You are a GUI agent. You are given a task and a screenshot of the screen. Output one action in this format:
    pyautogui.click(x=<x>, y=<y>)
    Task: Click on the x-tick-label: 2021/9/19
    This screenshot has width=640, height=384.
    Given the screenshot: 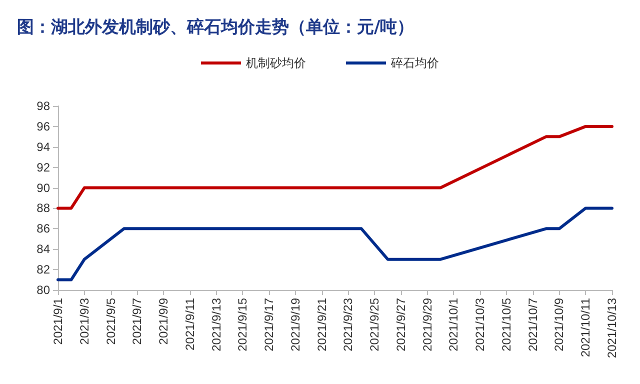 What is the action you would take?
    pyautogui.click(x=295, y=325)
    